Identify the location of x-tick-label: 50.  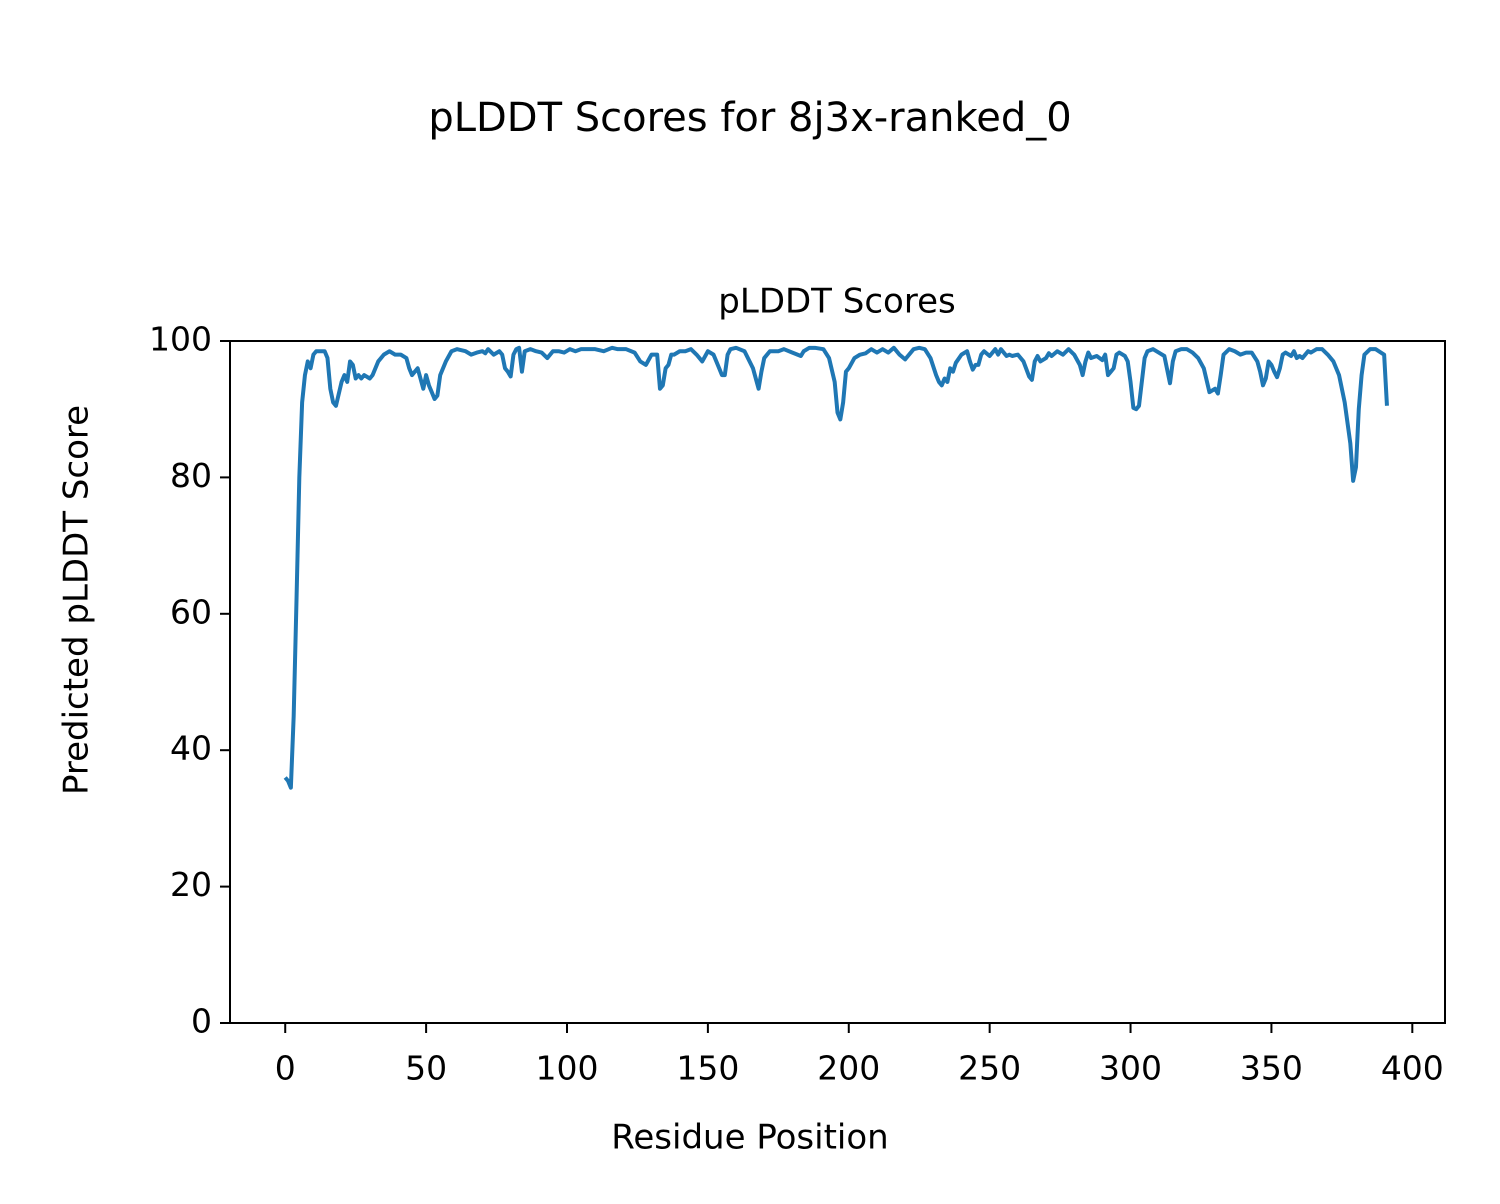
(426, 1068).